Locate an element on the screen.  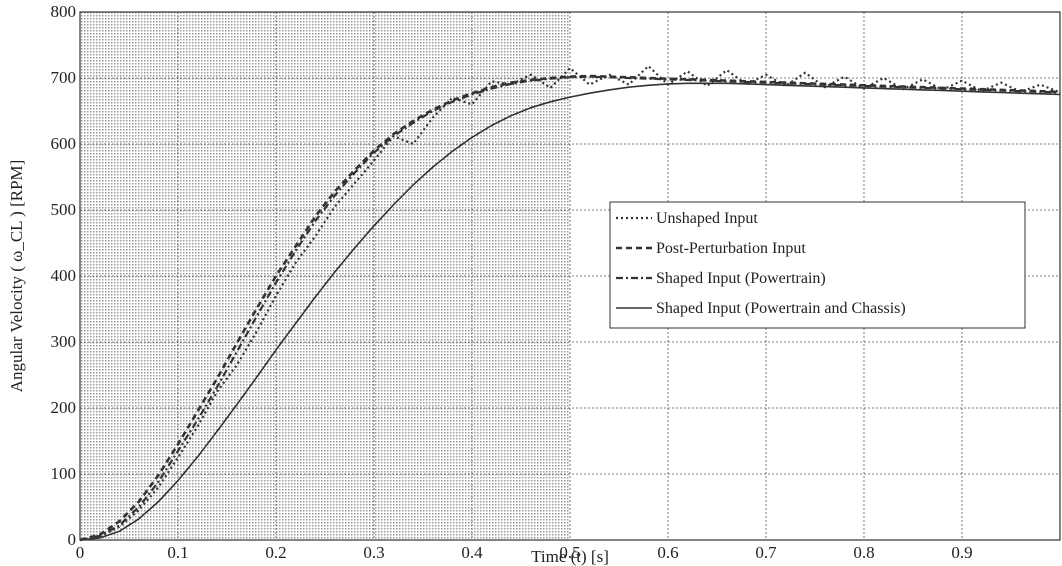
y-tick-labels: 0 100 200 300 400 500 600 700 800 is located at coordinates (64, 275).